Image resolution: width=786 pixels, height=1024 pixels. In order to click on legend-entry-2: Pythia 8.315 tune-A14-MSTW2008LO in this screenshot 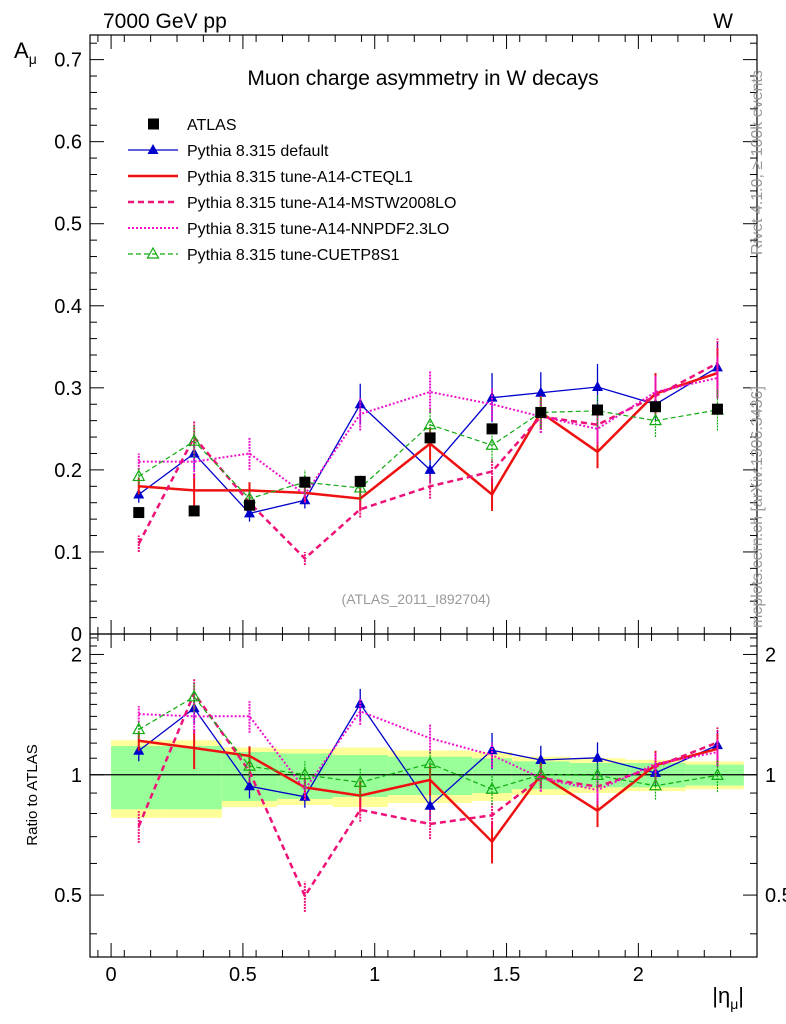, I will do `click(292, 203)`.